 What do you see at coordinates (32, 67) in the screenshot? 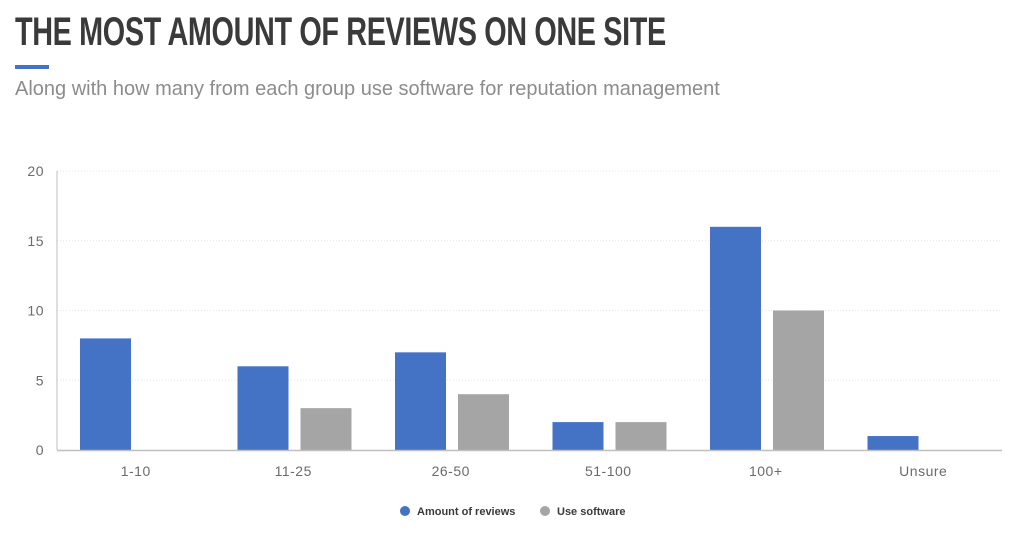
I see `title-accent-bar` at bounding box center [32, 67].